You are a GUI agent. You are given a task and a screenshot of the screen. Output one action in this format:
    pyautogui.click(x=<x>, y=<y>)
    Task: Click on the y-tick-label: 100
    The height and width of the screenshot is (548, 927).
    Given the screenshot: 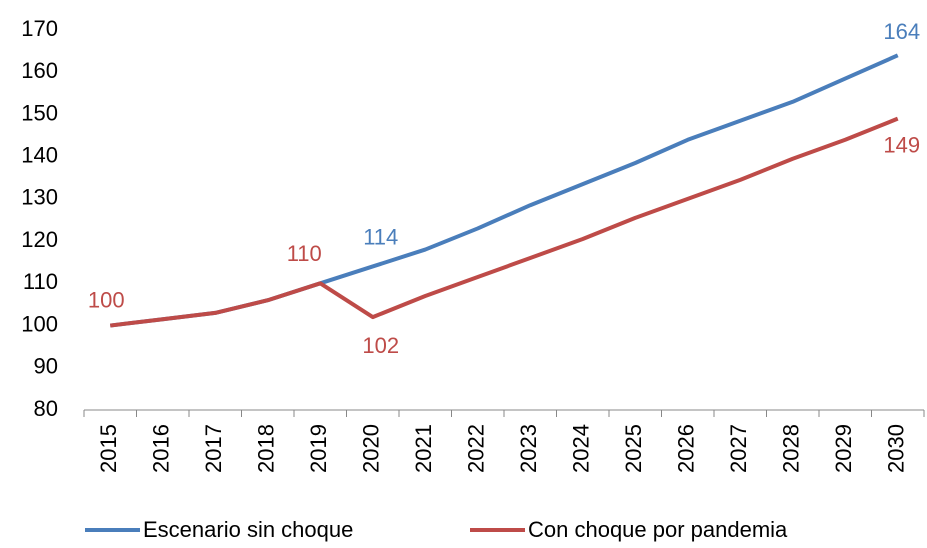 What is the action you would take?
    pyautogui.click(x=39, y=323)
    